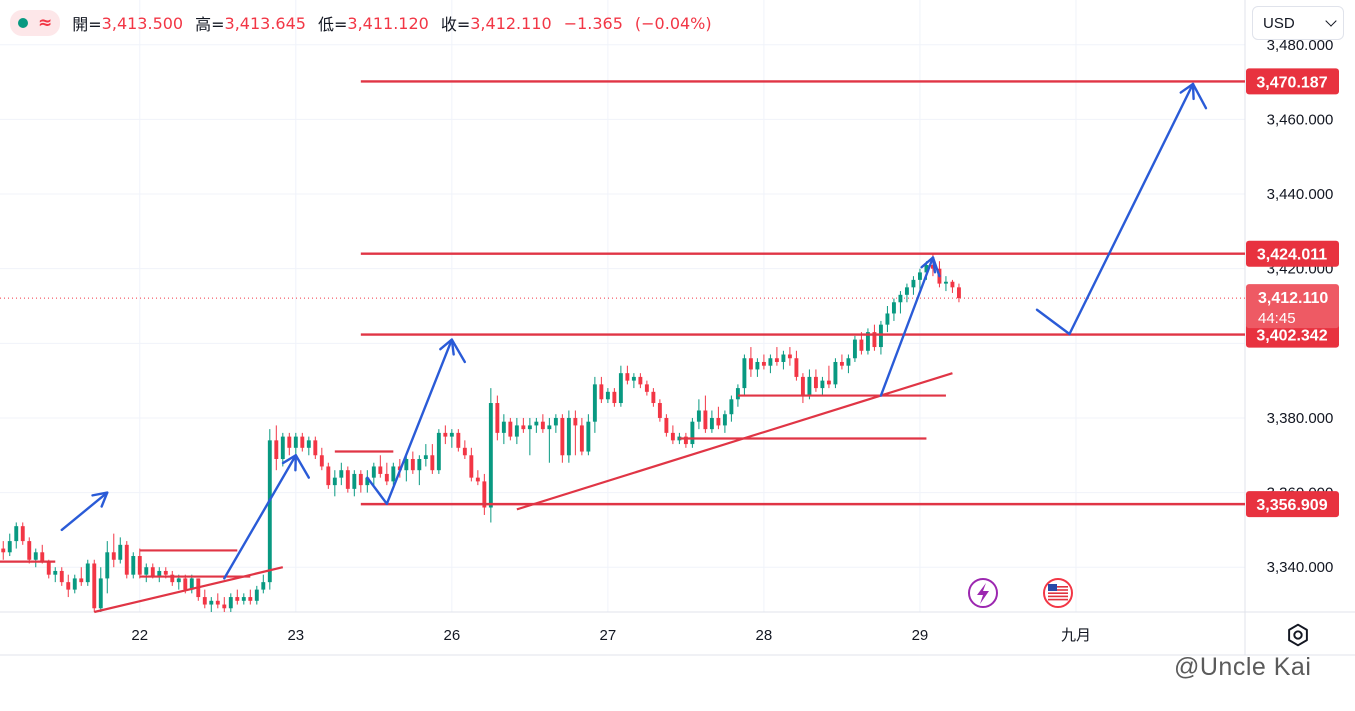  I want to click on wave-icon: ≈, so click(45, 22).